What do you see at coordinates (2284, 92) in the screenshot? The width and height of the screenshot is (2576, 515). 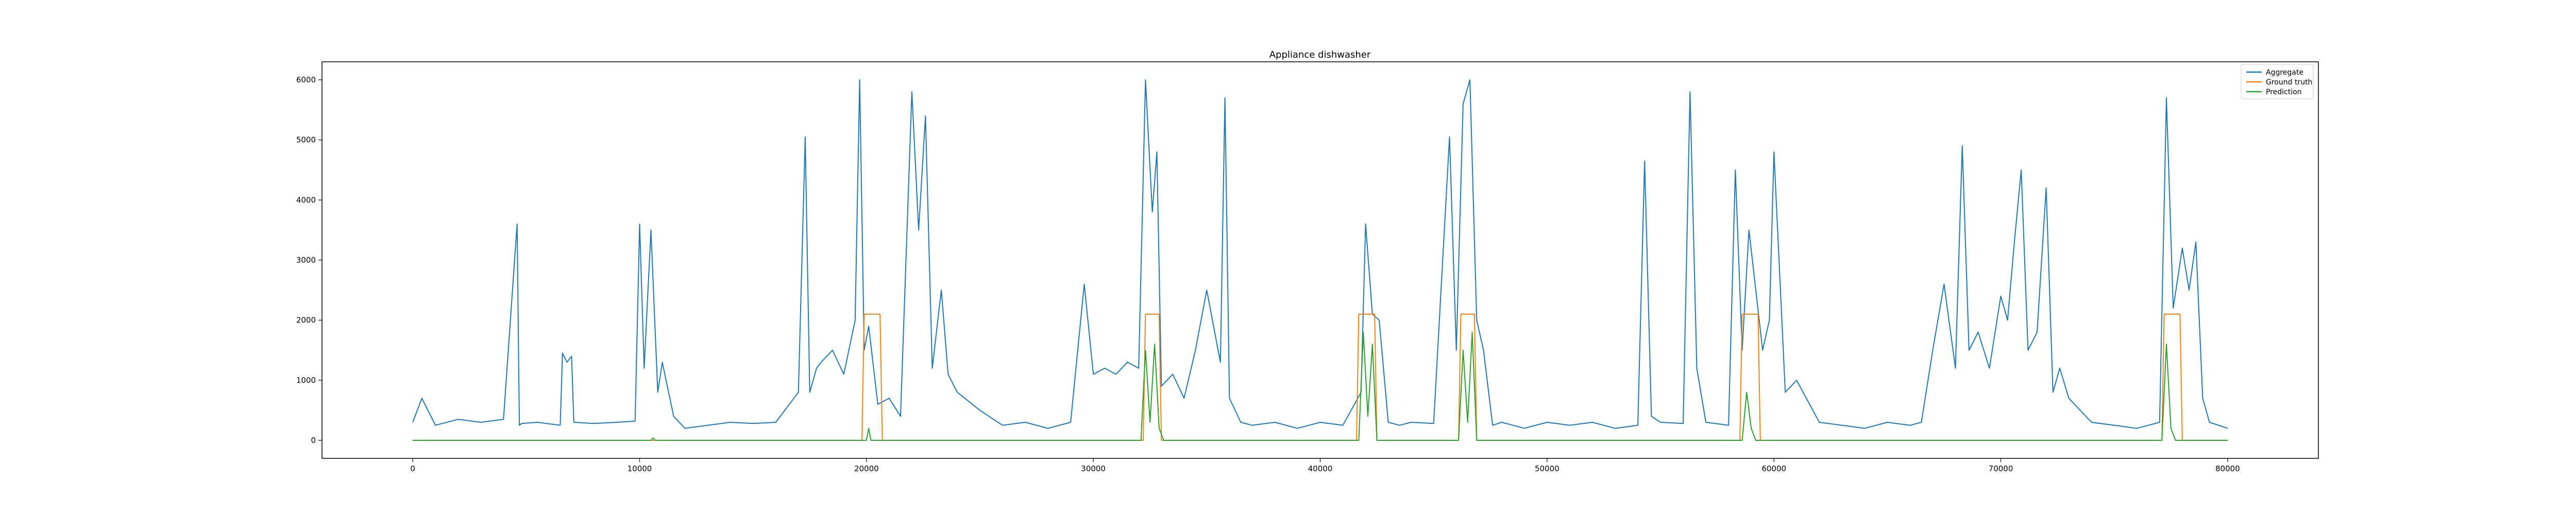 I see `legend-prediction-label: Prediction` at bounding box center [2284, 92].